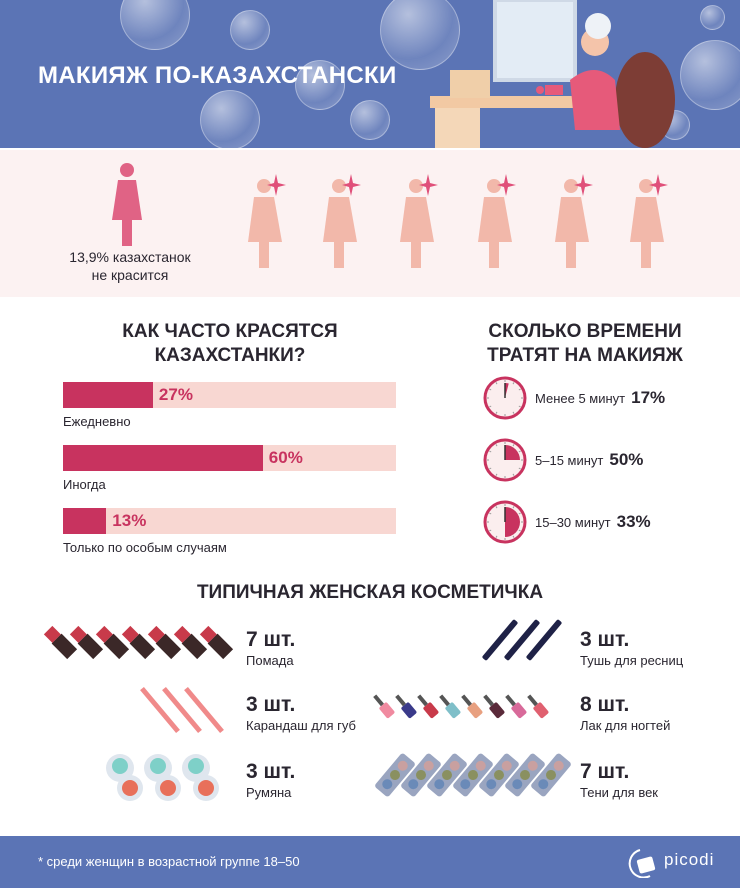 The image size is (740, 888). What do you see at coordinates (285, 457) in the screenshot?
I see `frequency-bar-percent: 60%` at bounding box center [285, 457].